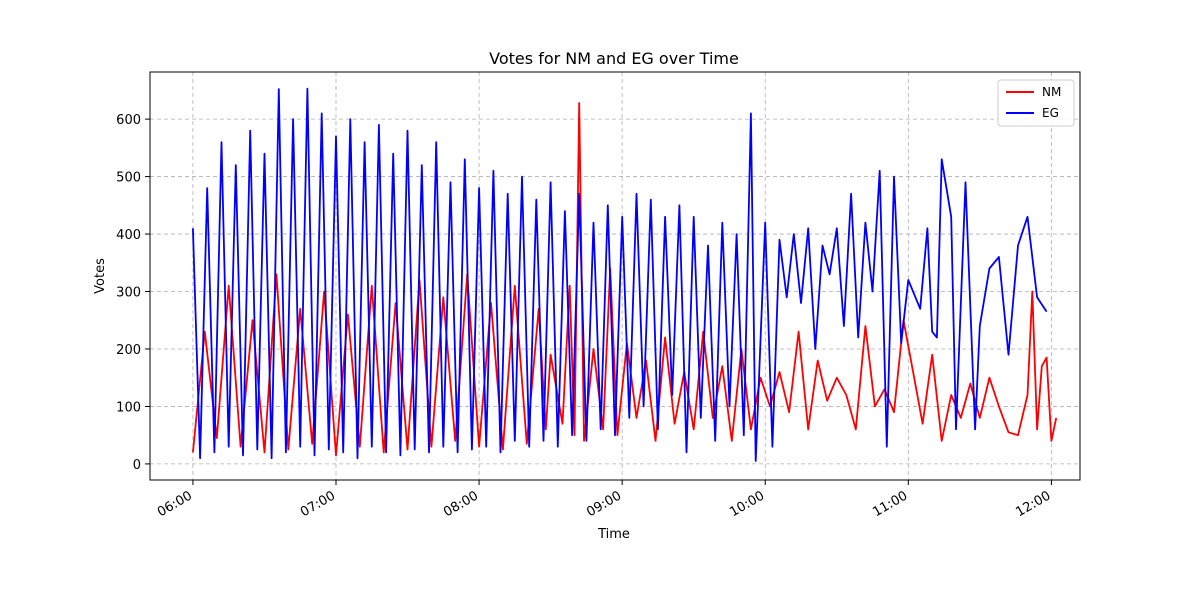  I want to click on y-tick-label: 600, so click(128, 120).